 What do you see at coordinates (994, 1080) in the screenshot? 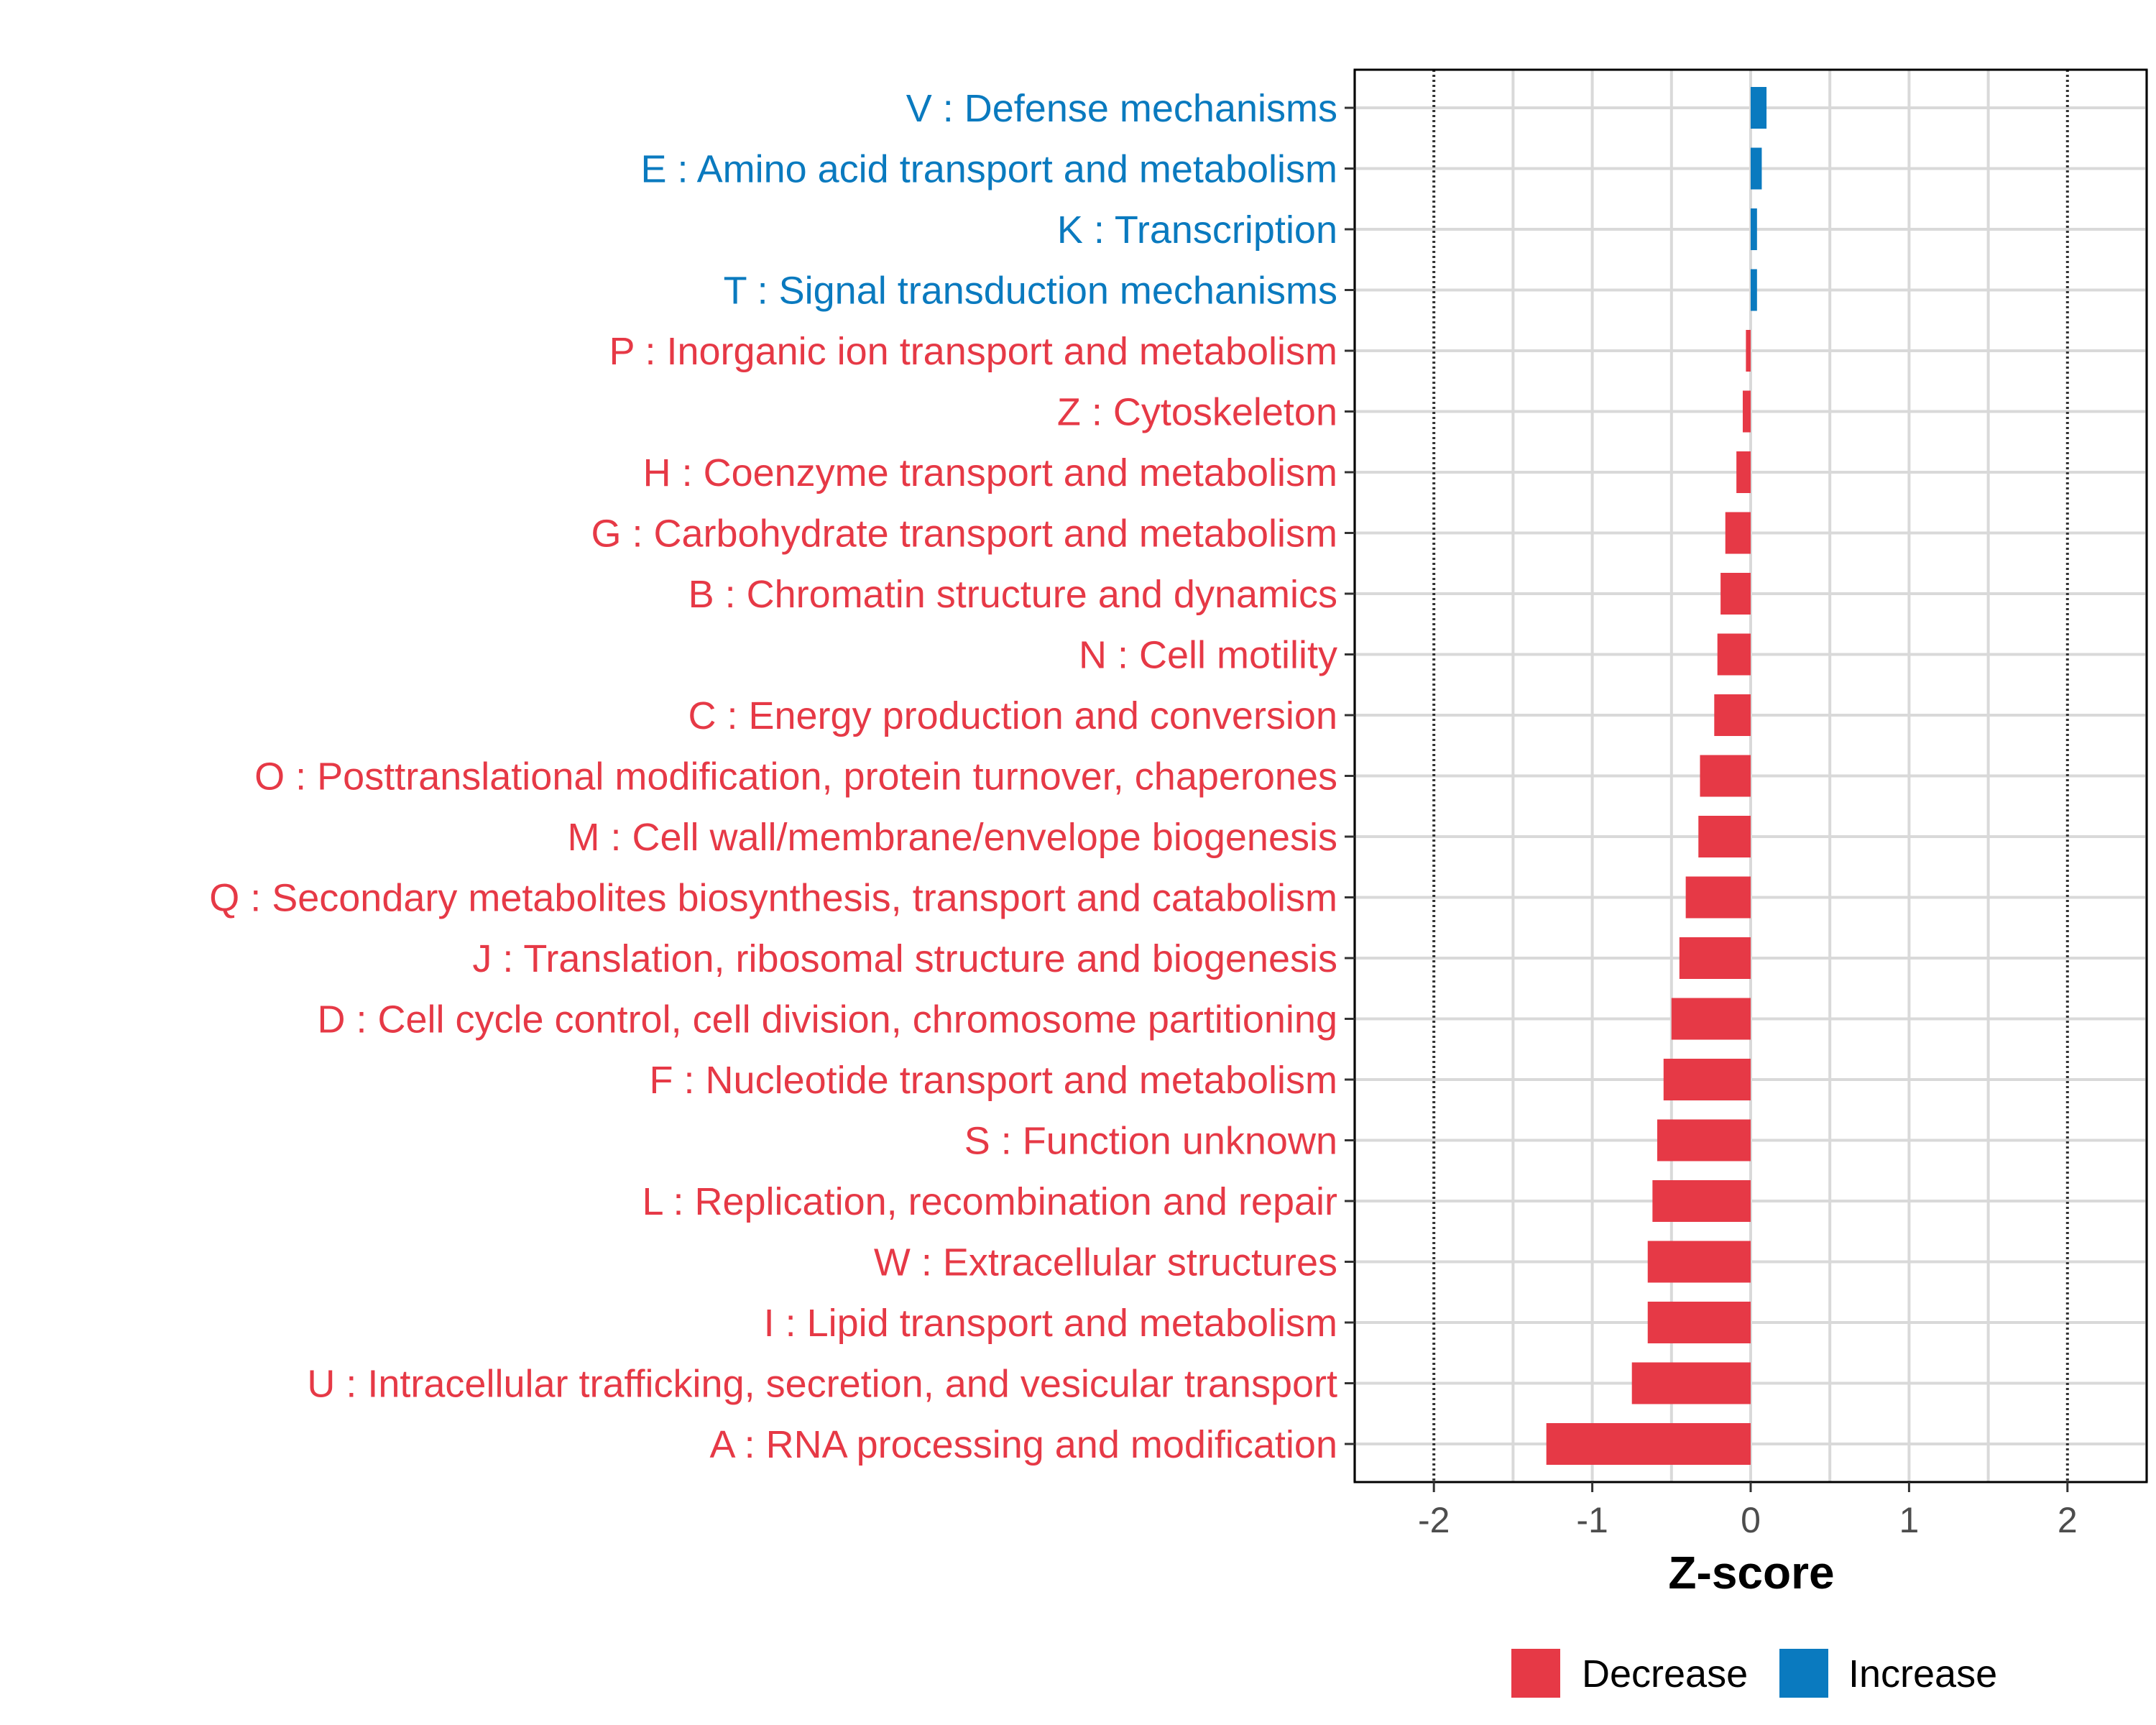
I see `category-label: F : Nucleotide transport and metabolism` at bounding box center [994, 1080].